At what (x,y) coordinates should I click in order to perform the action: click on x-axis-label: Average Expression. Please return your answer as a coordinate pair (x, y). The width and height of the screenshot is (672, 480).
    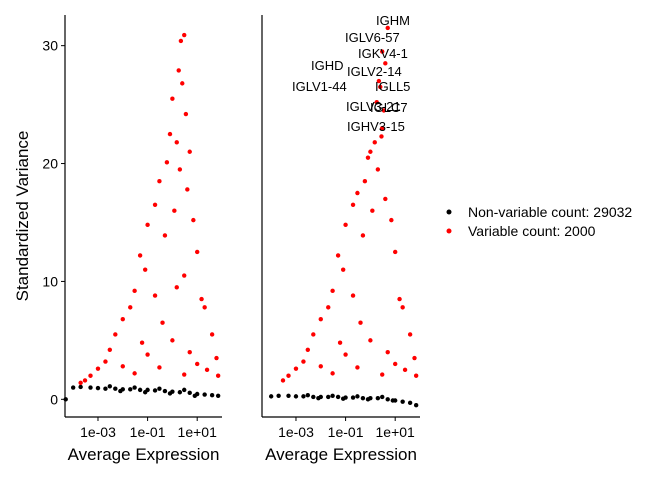
    Looking at the image, I should click on (144, 454).